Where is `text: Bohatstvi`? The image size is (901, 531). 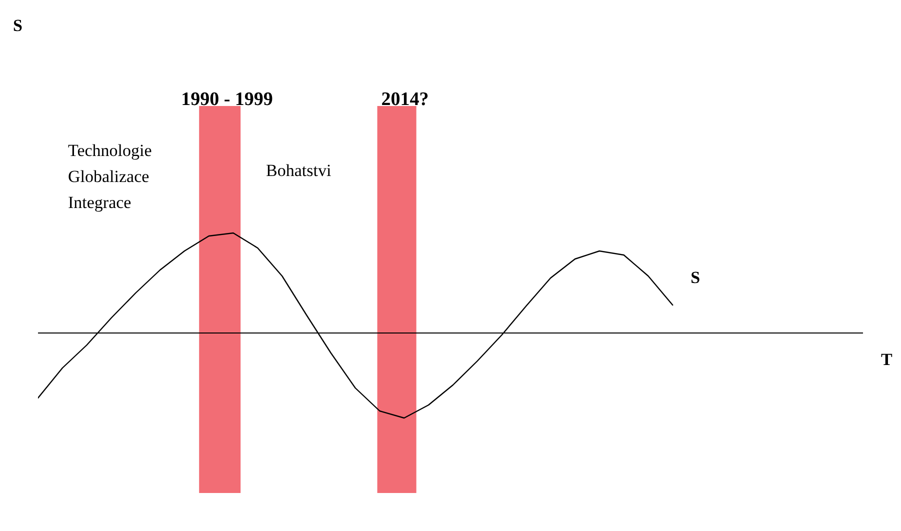
text: Bohatstvi is located at coordinates (299, 170).